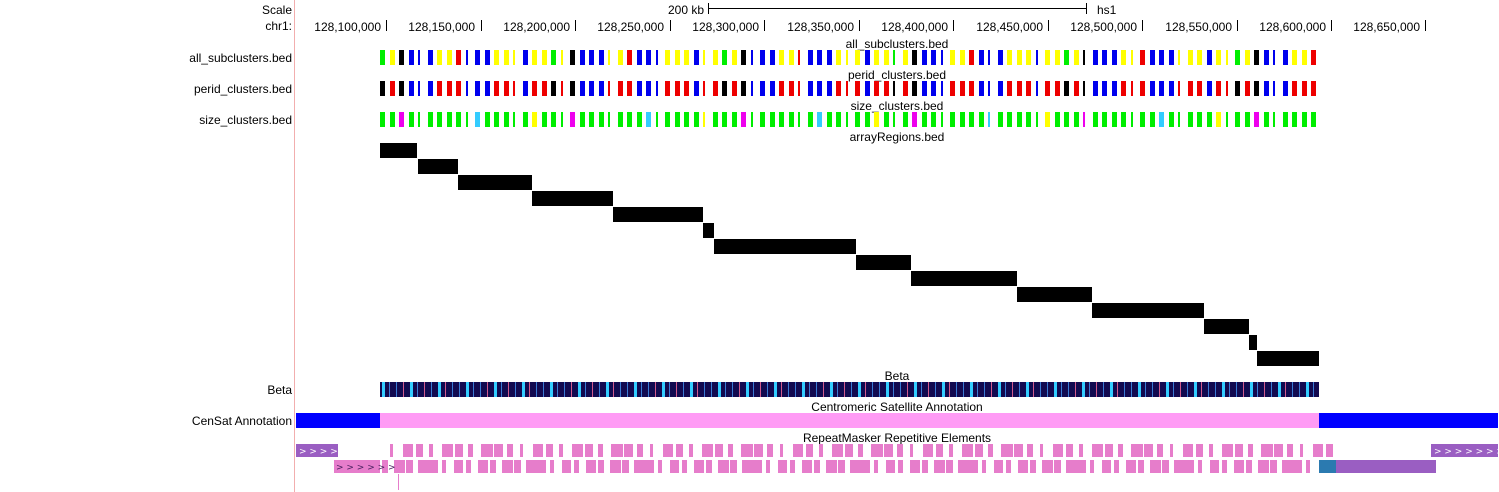 Image resolution: width=1499 pixels, height=492 pixels. Describe the element at coordinates (897, 407) in the screenshot. I see `track-title-censat: Centromeric Satellite Annotation` at that location.